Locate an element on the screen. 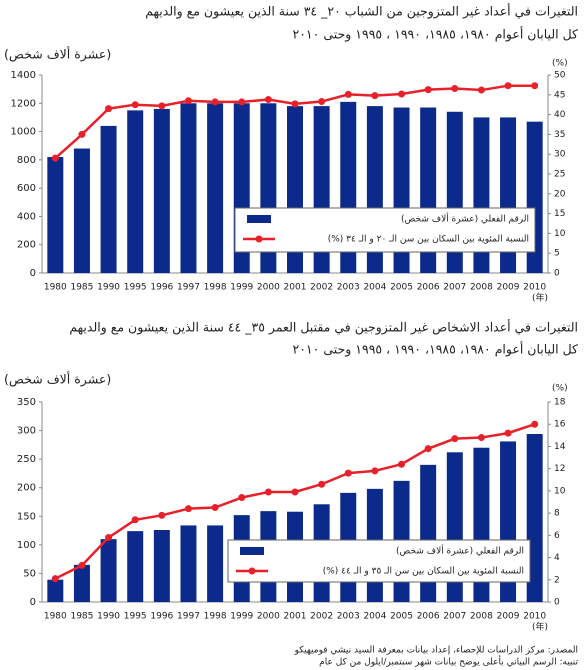 The image size is (584, 670). y-tick-label: 1400 is located at coordinates (23, 75).